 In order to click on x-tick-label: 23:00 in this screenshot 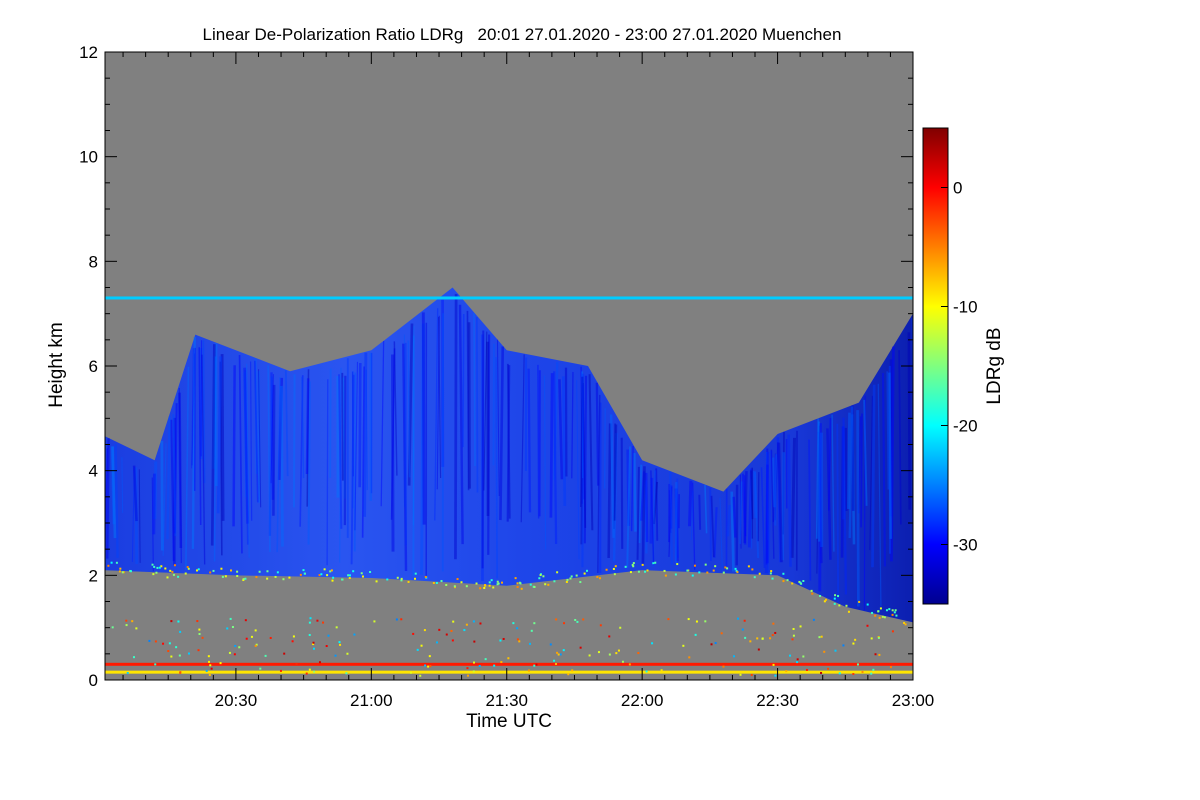, I will do `click(913, 700)`.